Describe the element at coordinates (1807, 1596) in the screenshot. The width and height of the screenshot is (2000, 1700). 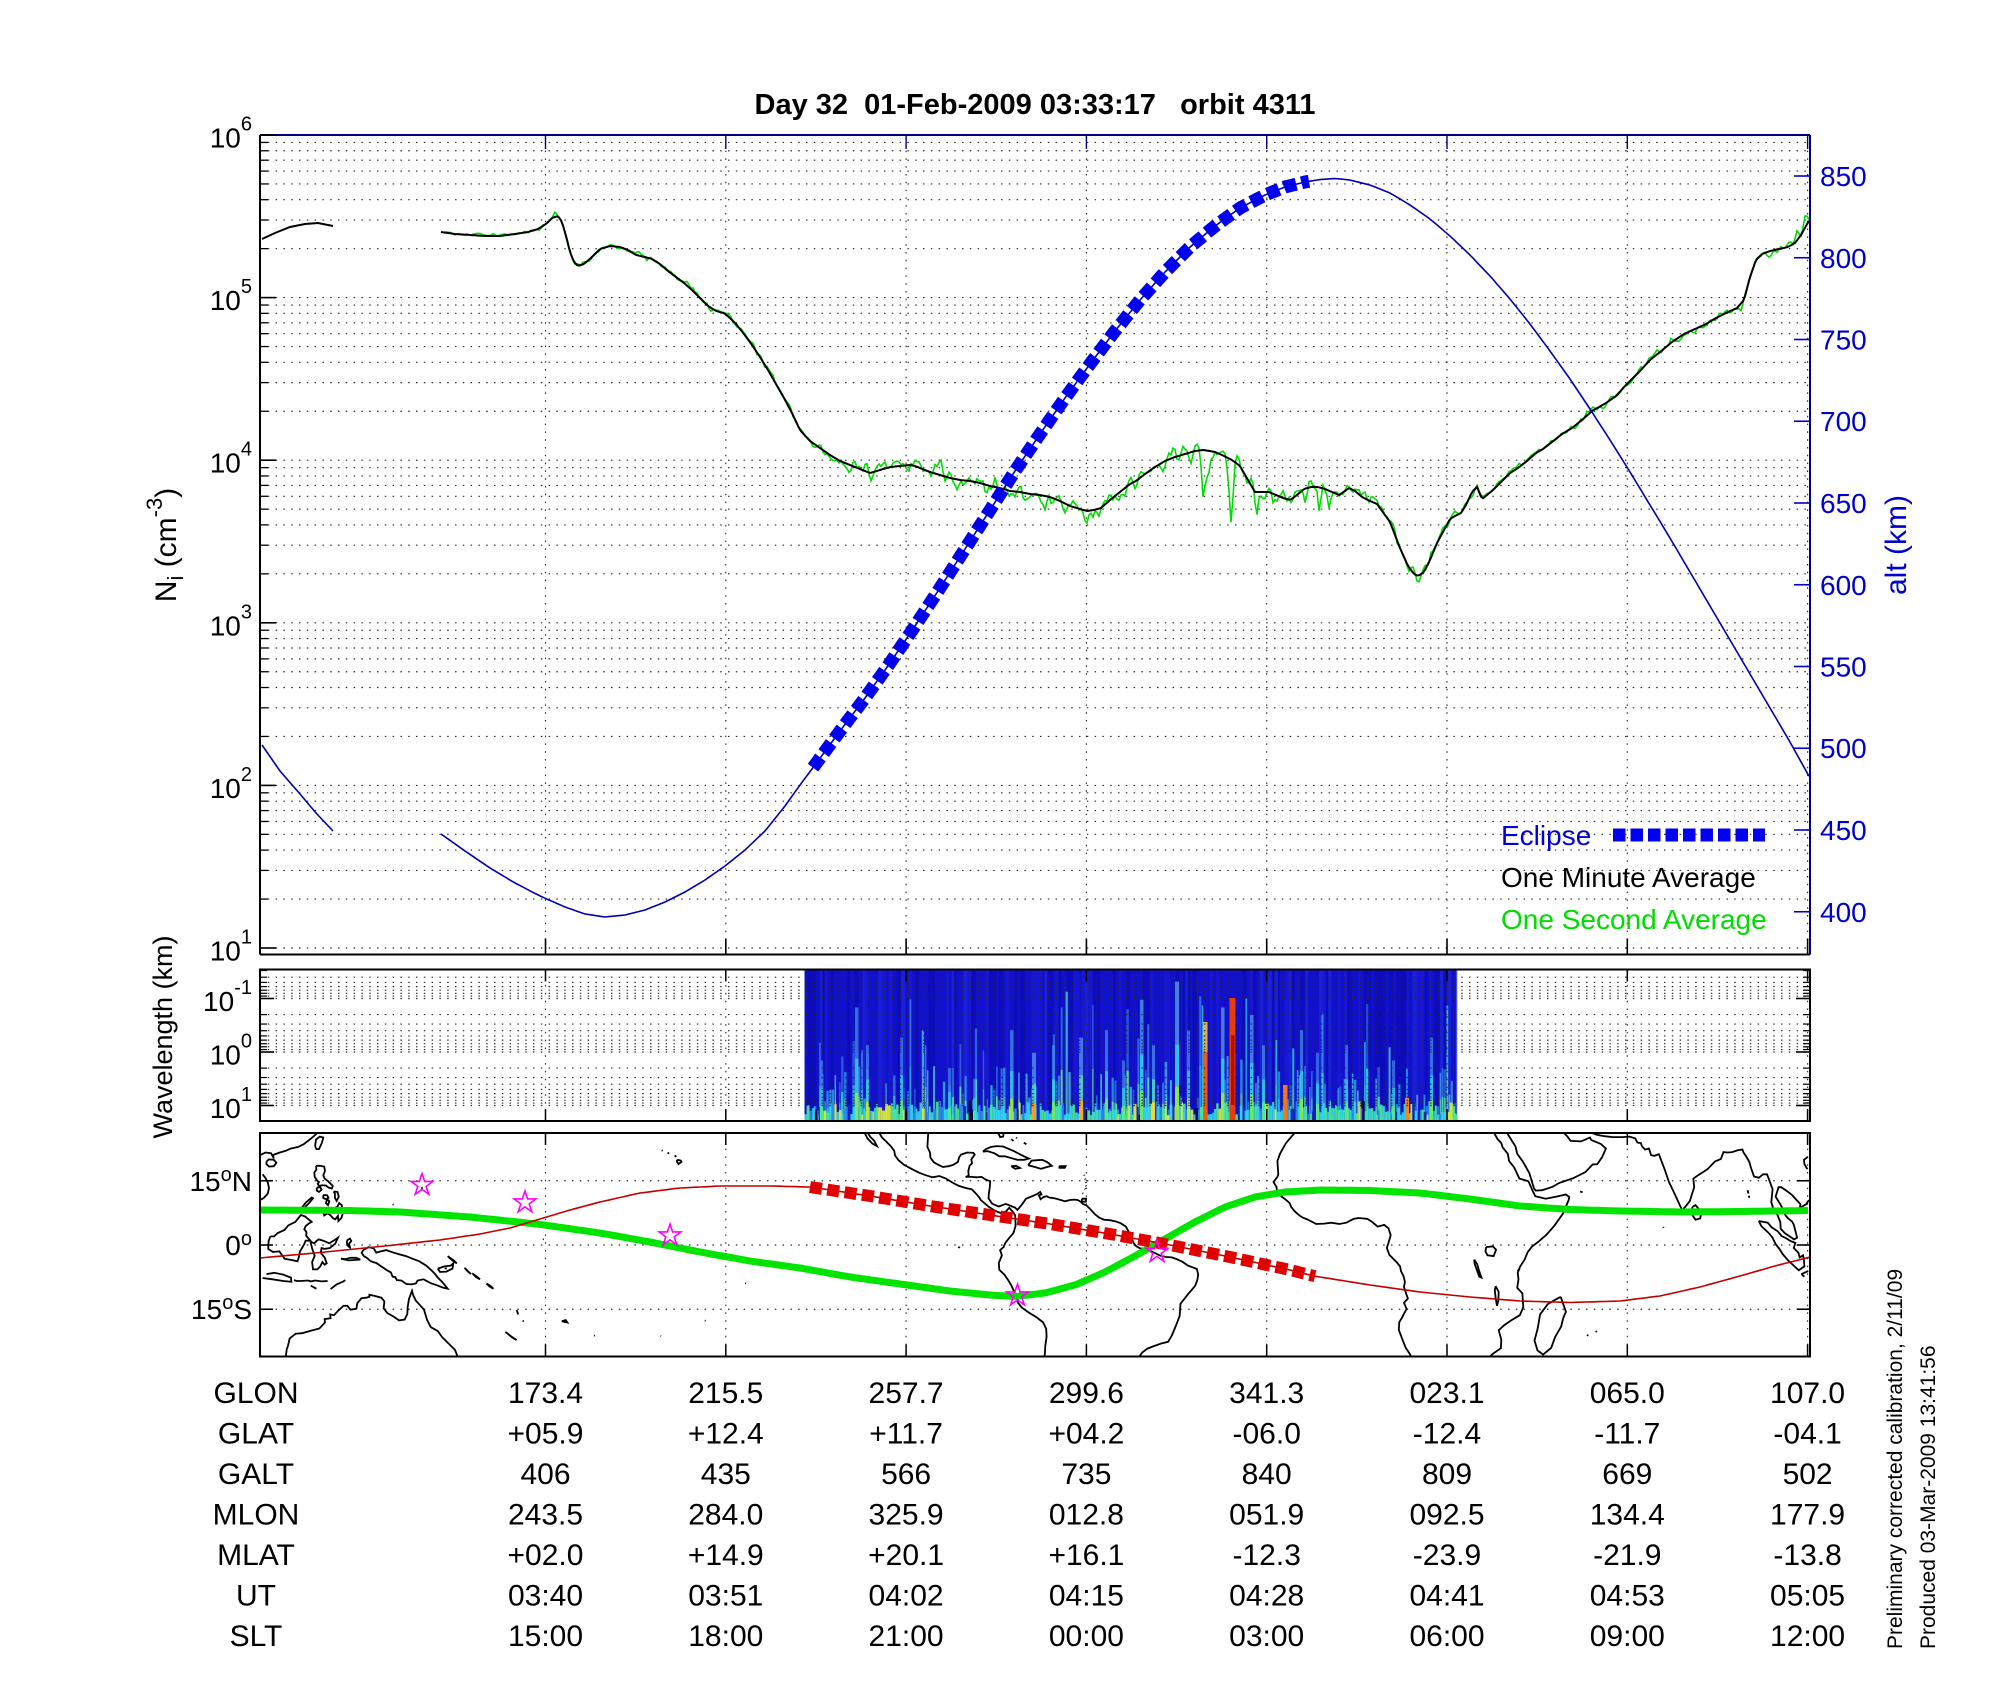
I see `svg-text: 05:05` at that location.